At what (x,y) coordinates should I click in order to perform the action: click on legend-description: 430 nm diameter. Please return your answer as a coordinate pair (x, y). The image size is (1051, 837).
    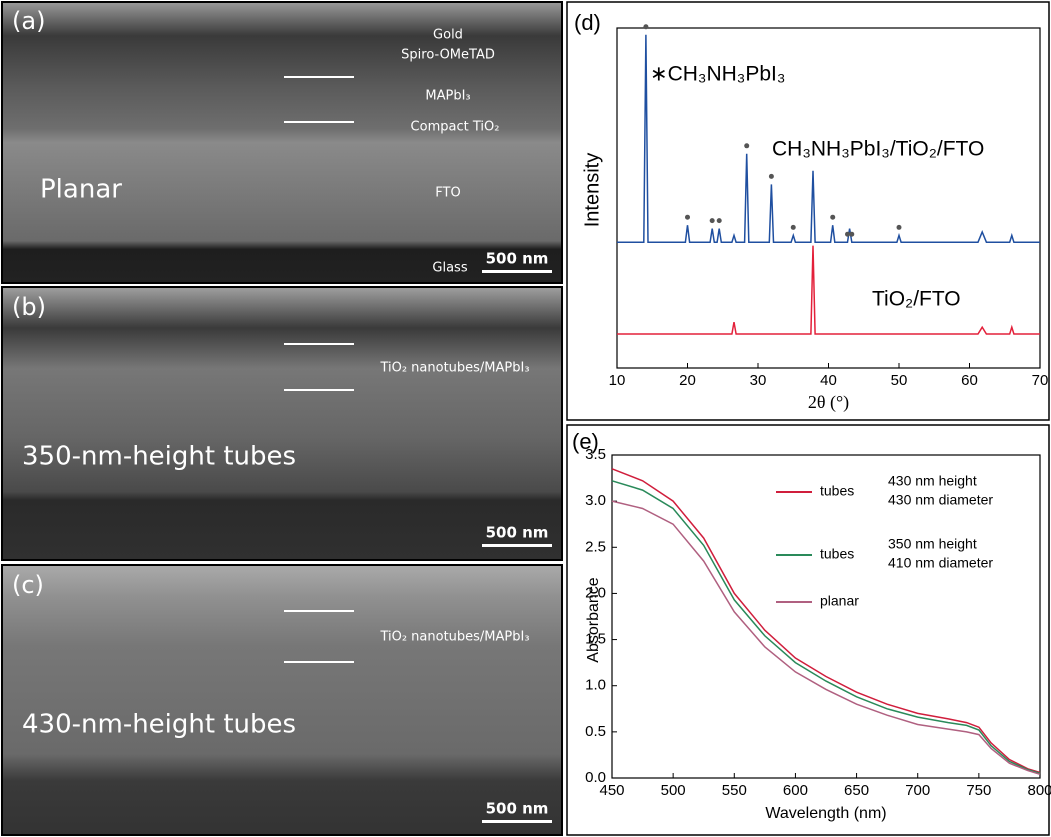
    Looking at the image, I should click on (940, 500).